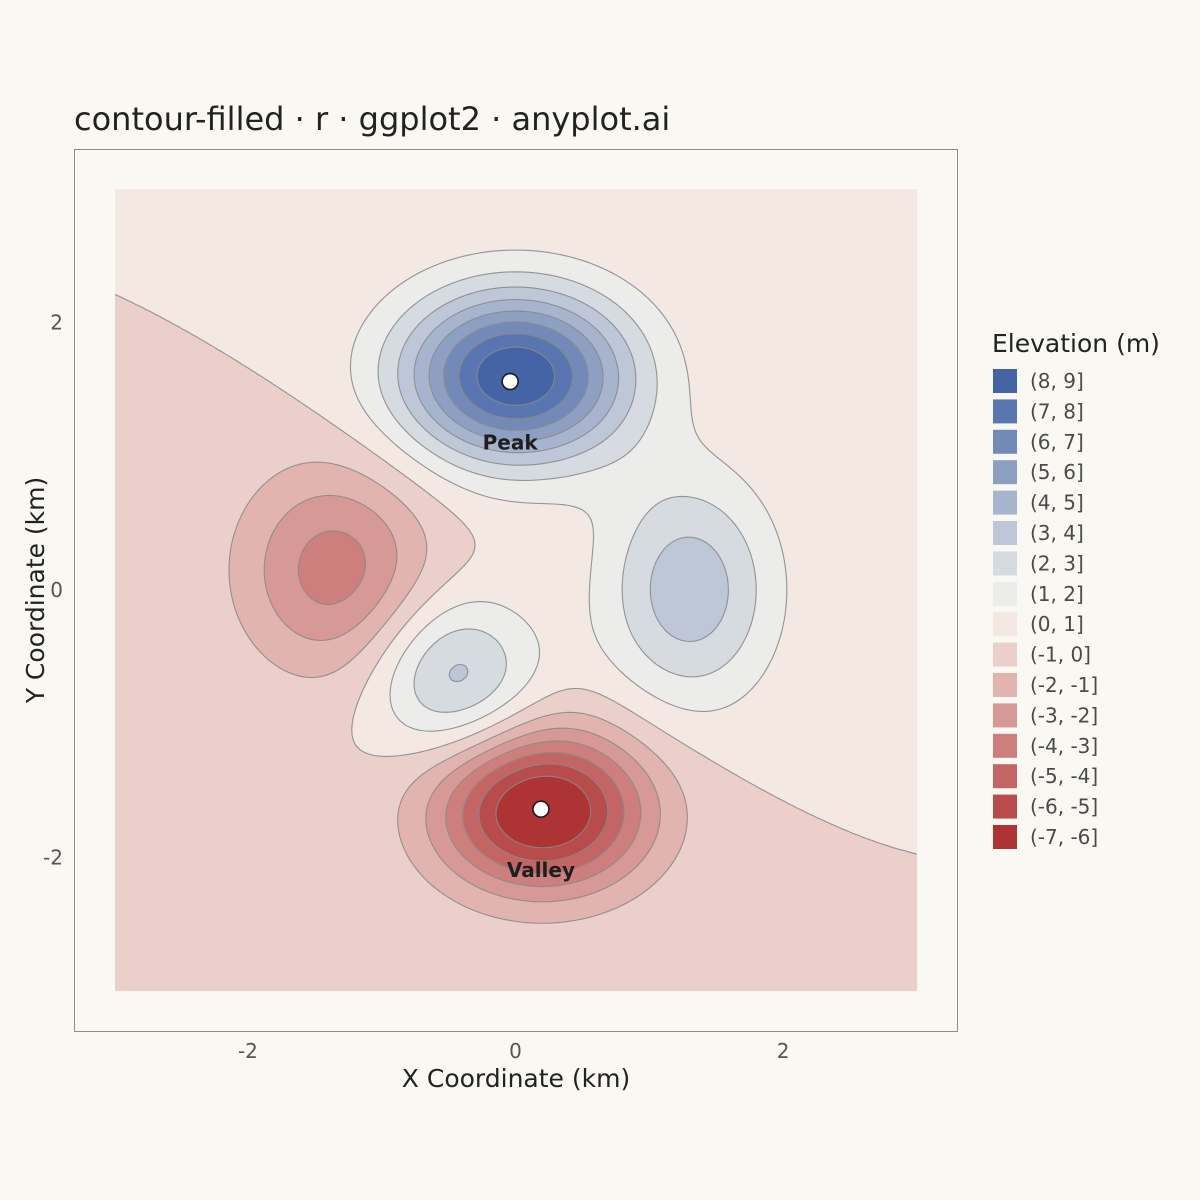  What do you see at coordinates (1064, 807) in the screenshot?
I see `legend-label: (-6, -5]` at bounding box center [1064, 807].